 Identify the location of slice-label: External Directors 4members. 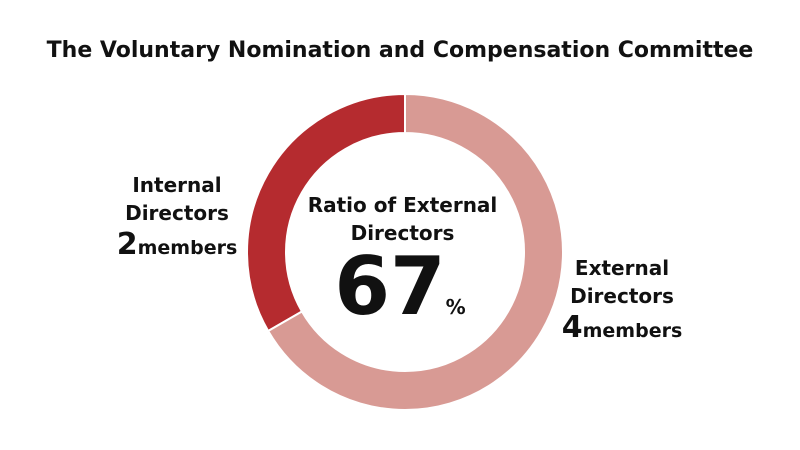
(622, 299).